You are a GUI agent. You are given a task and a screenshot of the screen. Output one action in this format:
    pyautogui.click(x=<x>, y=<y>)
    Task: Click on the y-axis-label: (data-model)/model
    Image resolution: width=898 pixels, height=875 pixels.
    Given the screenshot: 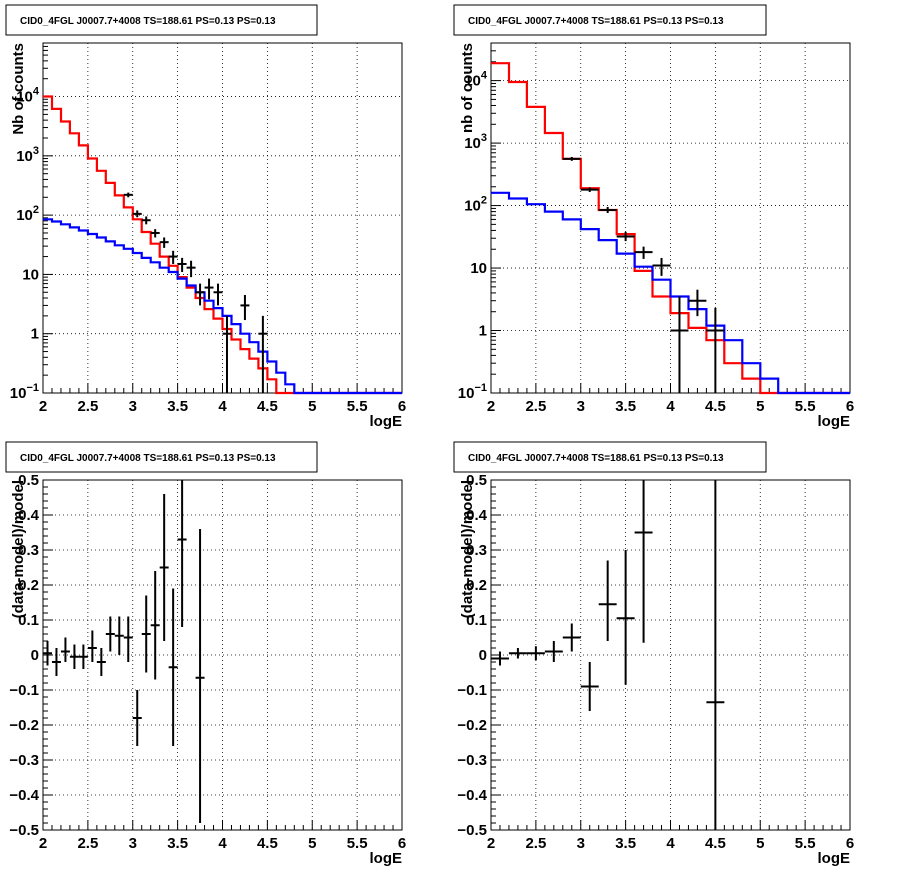 What is the action you would take?
    pyautogui.click(x=467, y=549)
    